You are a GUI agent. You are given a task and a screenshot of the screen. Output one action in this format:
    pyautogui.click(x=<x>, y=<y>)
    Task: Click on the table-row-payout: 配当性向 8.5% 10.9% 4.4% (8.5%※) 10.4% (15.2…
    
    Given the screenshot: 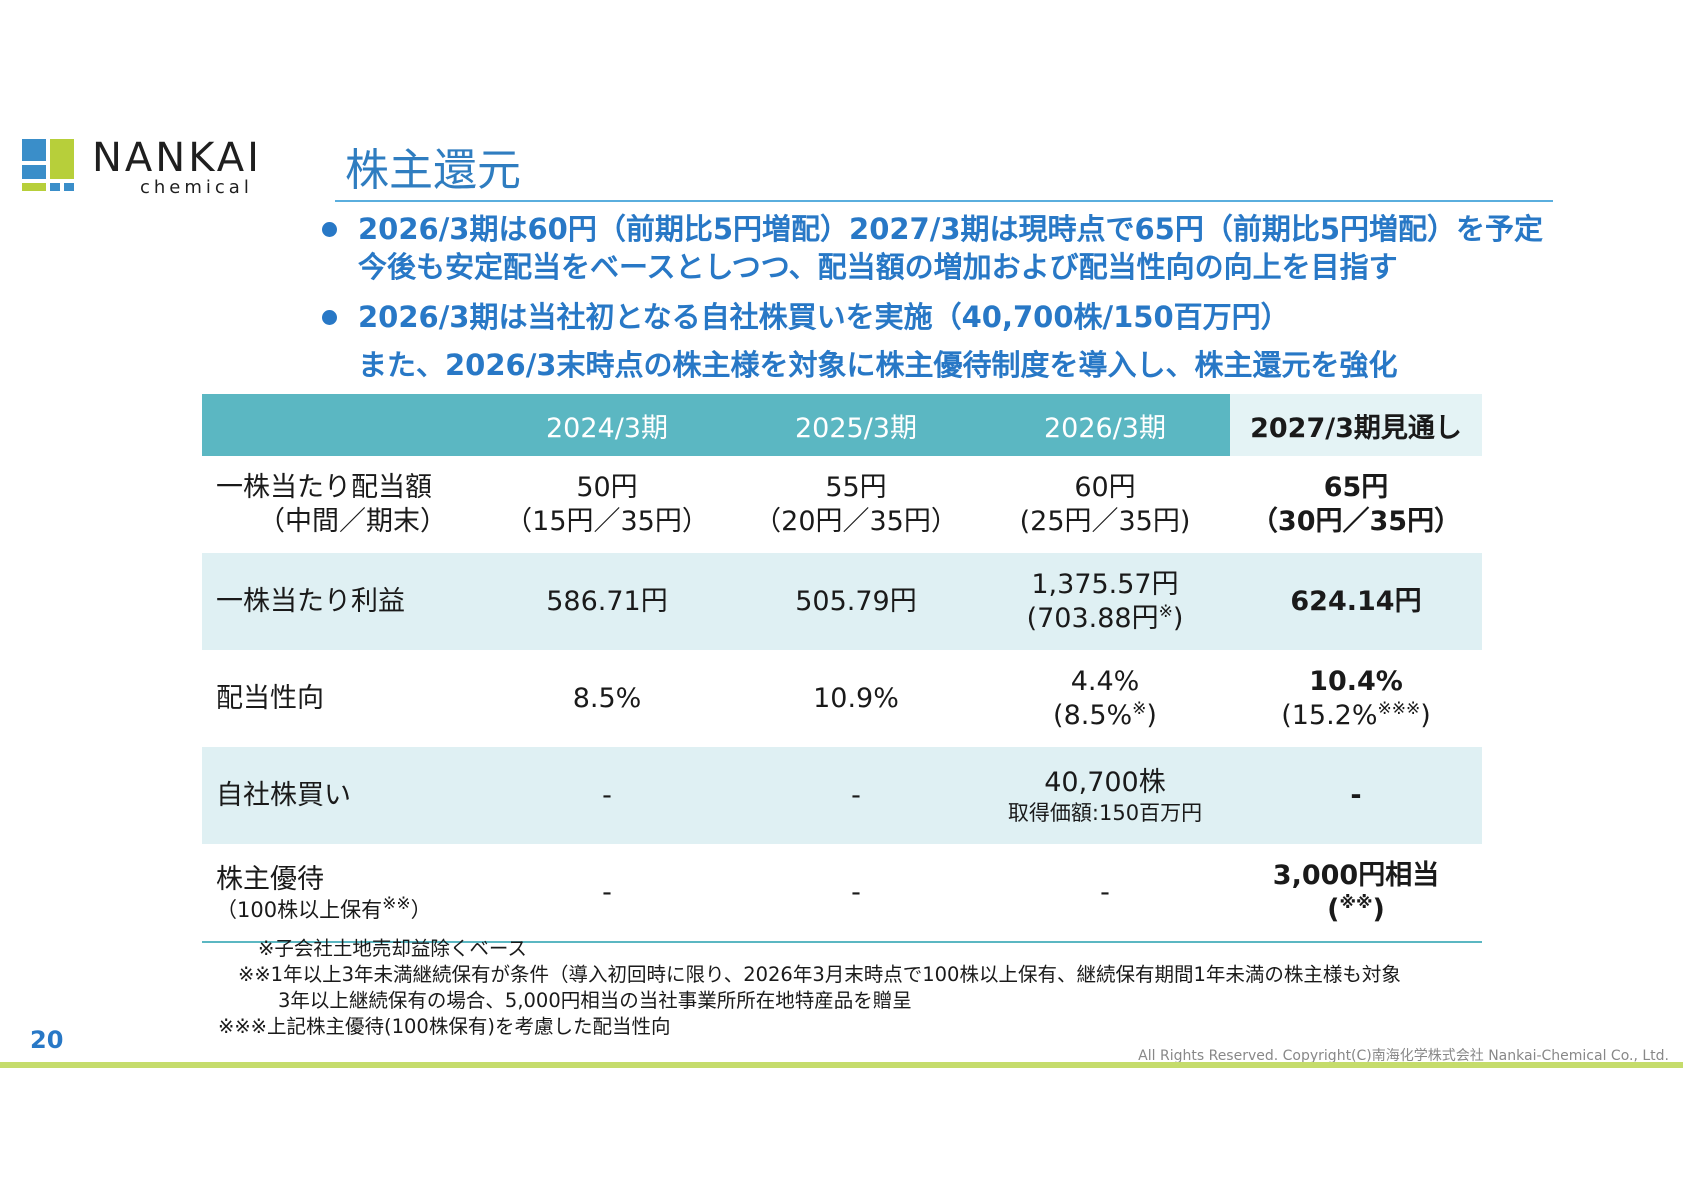 What is the action you would take?
    pyautogui.click(x=842, y=698)
    